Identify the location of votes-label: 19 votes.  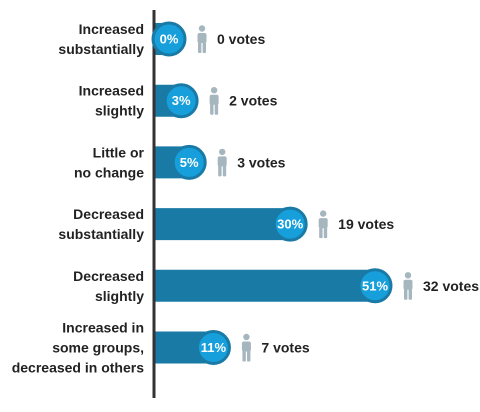
(366, 224).